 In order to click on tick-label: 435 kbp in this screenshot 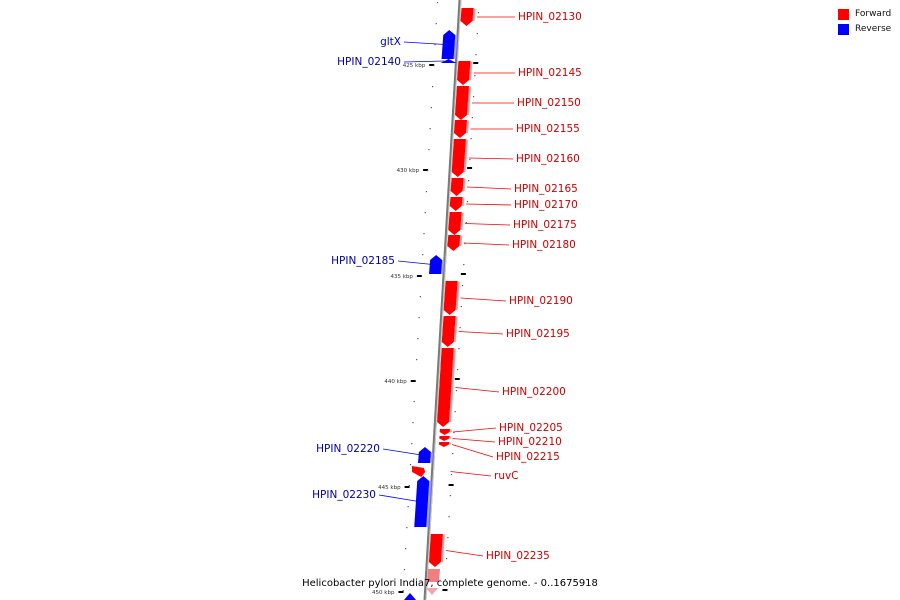, I will do `click(401, 277)`.